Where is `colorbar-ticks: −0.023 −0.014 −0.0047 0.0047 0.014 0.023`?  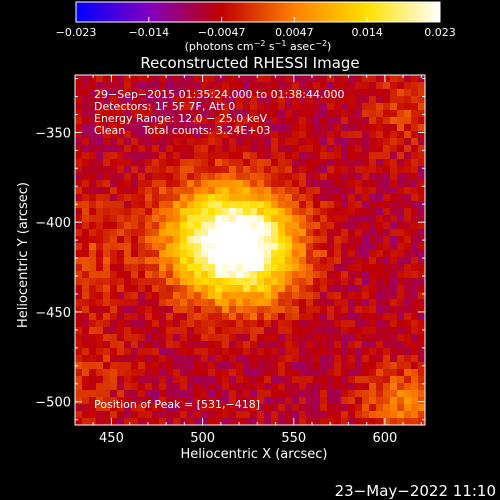
colorbar-ticks: −0.023 −0.014 −0.0047 0.0047 0.014 0.023 is located at coordinates (256, 28).